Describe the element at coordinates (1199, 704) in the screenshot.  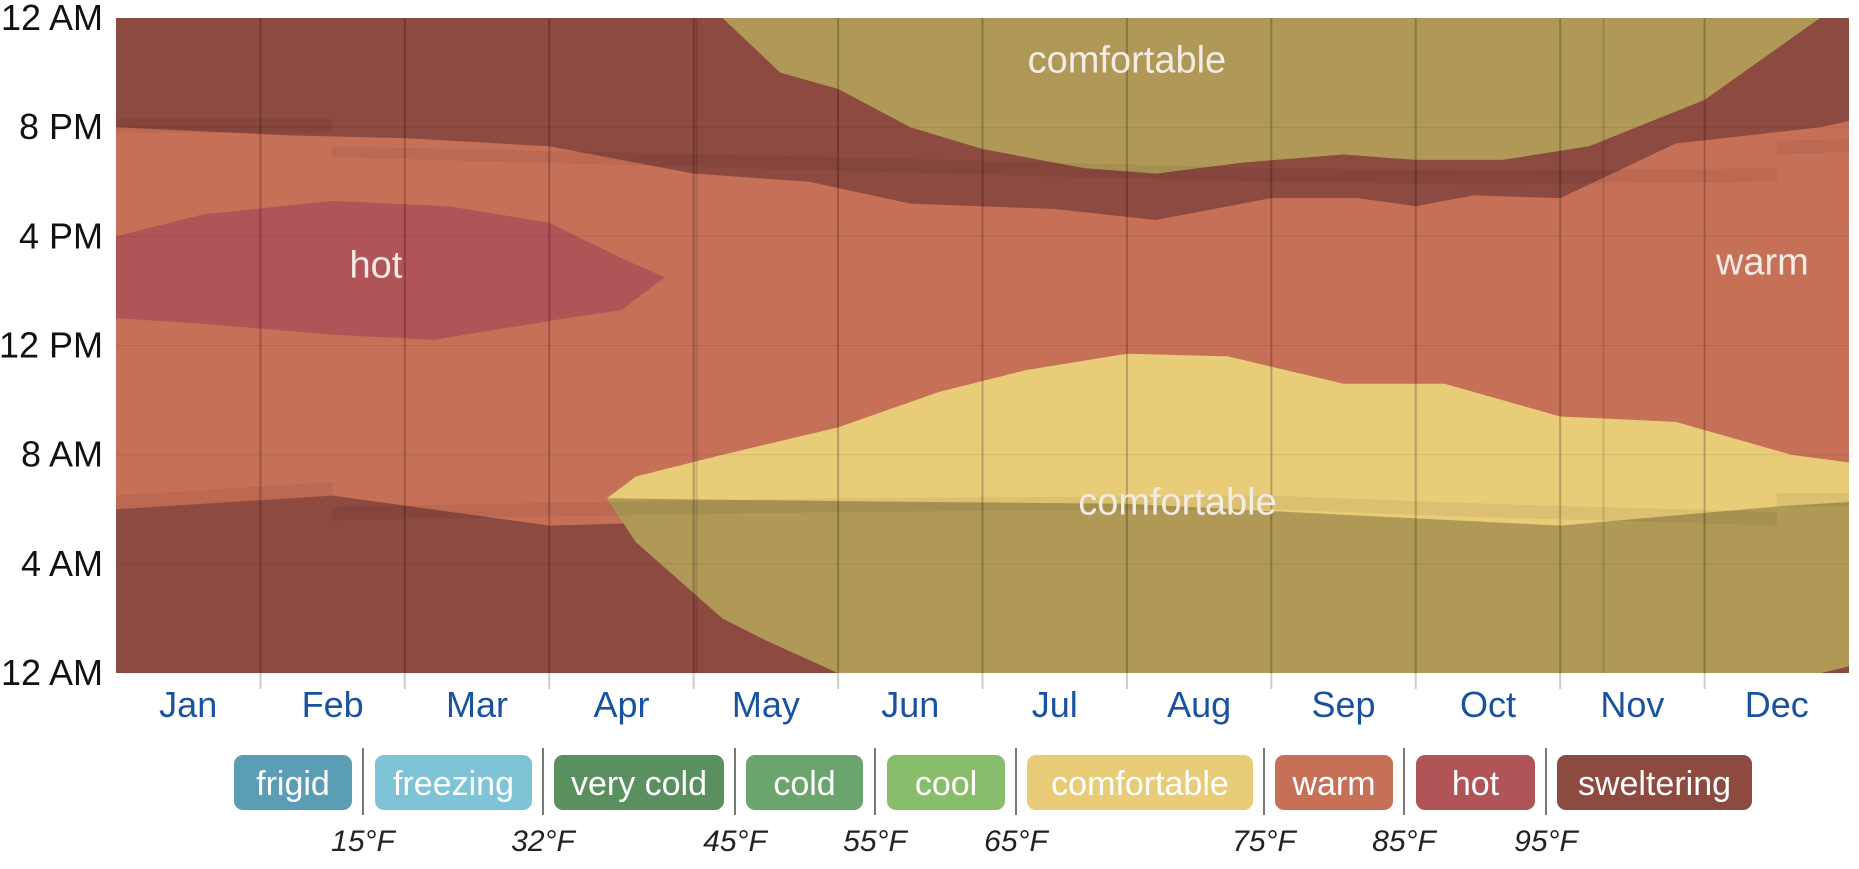
I see `x-tick-label: Aug` at that location.